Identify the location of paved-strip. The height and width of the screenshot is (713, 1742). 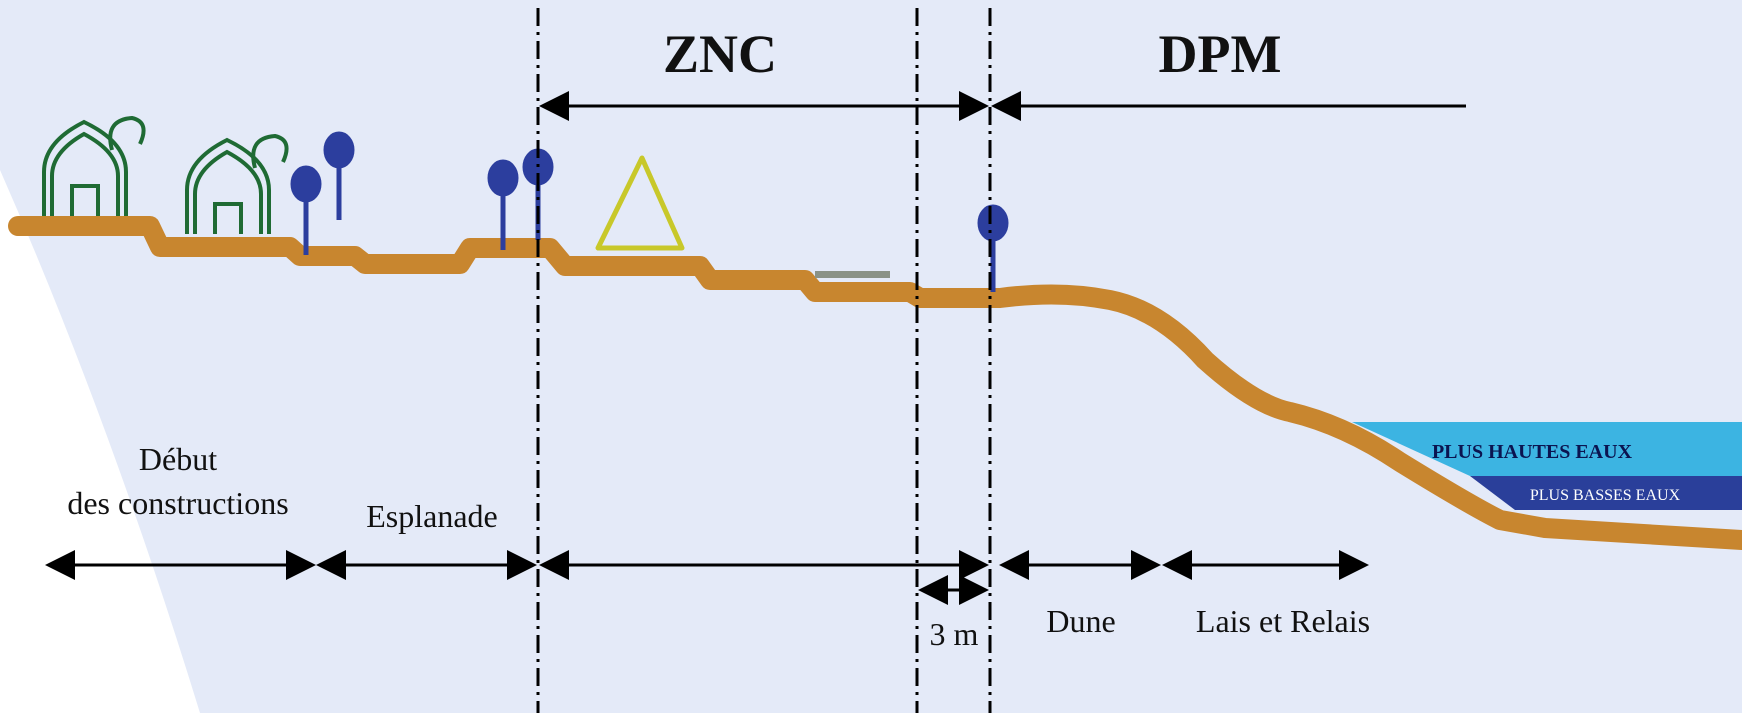
(852, 274).